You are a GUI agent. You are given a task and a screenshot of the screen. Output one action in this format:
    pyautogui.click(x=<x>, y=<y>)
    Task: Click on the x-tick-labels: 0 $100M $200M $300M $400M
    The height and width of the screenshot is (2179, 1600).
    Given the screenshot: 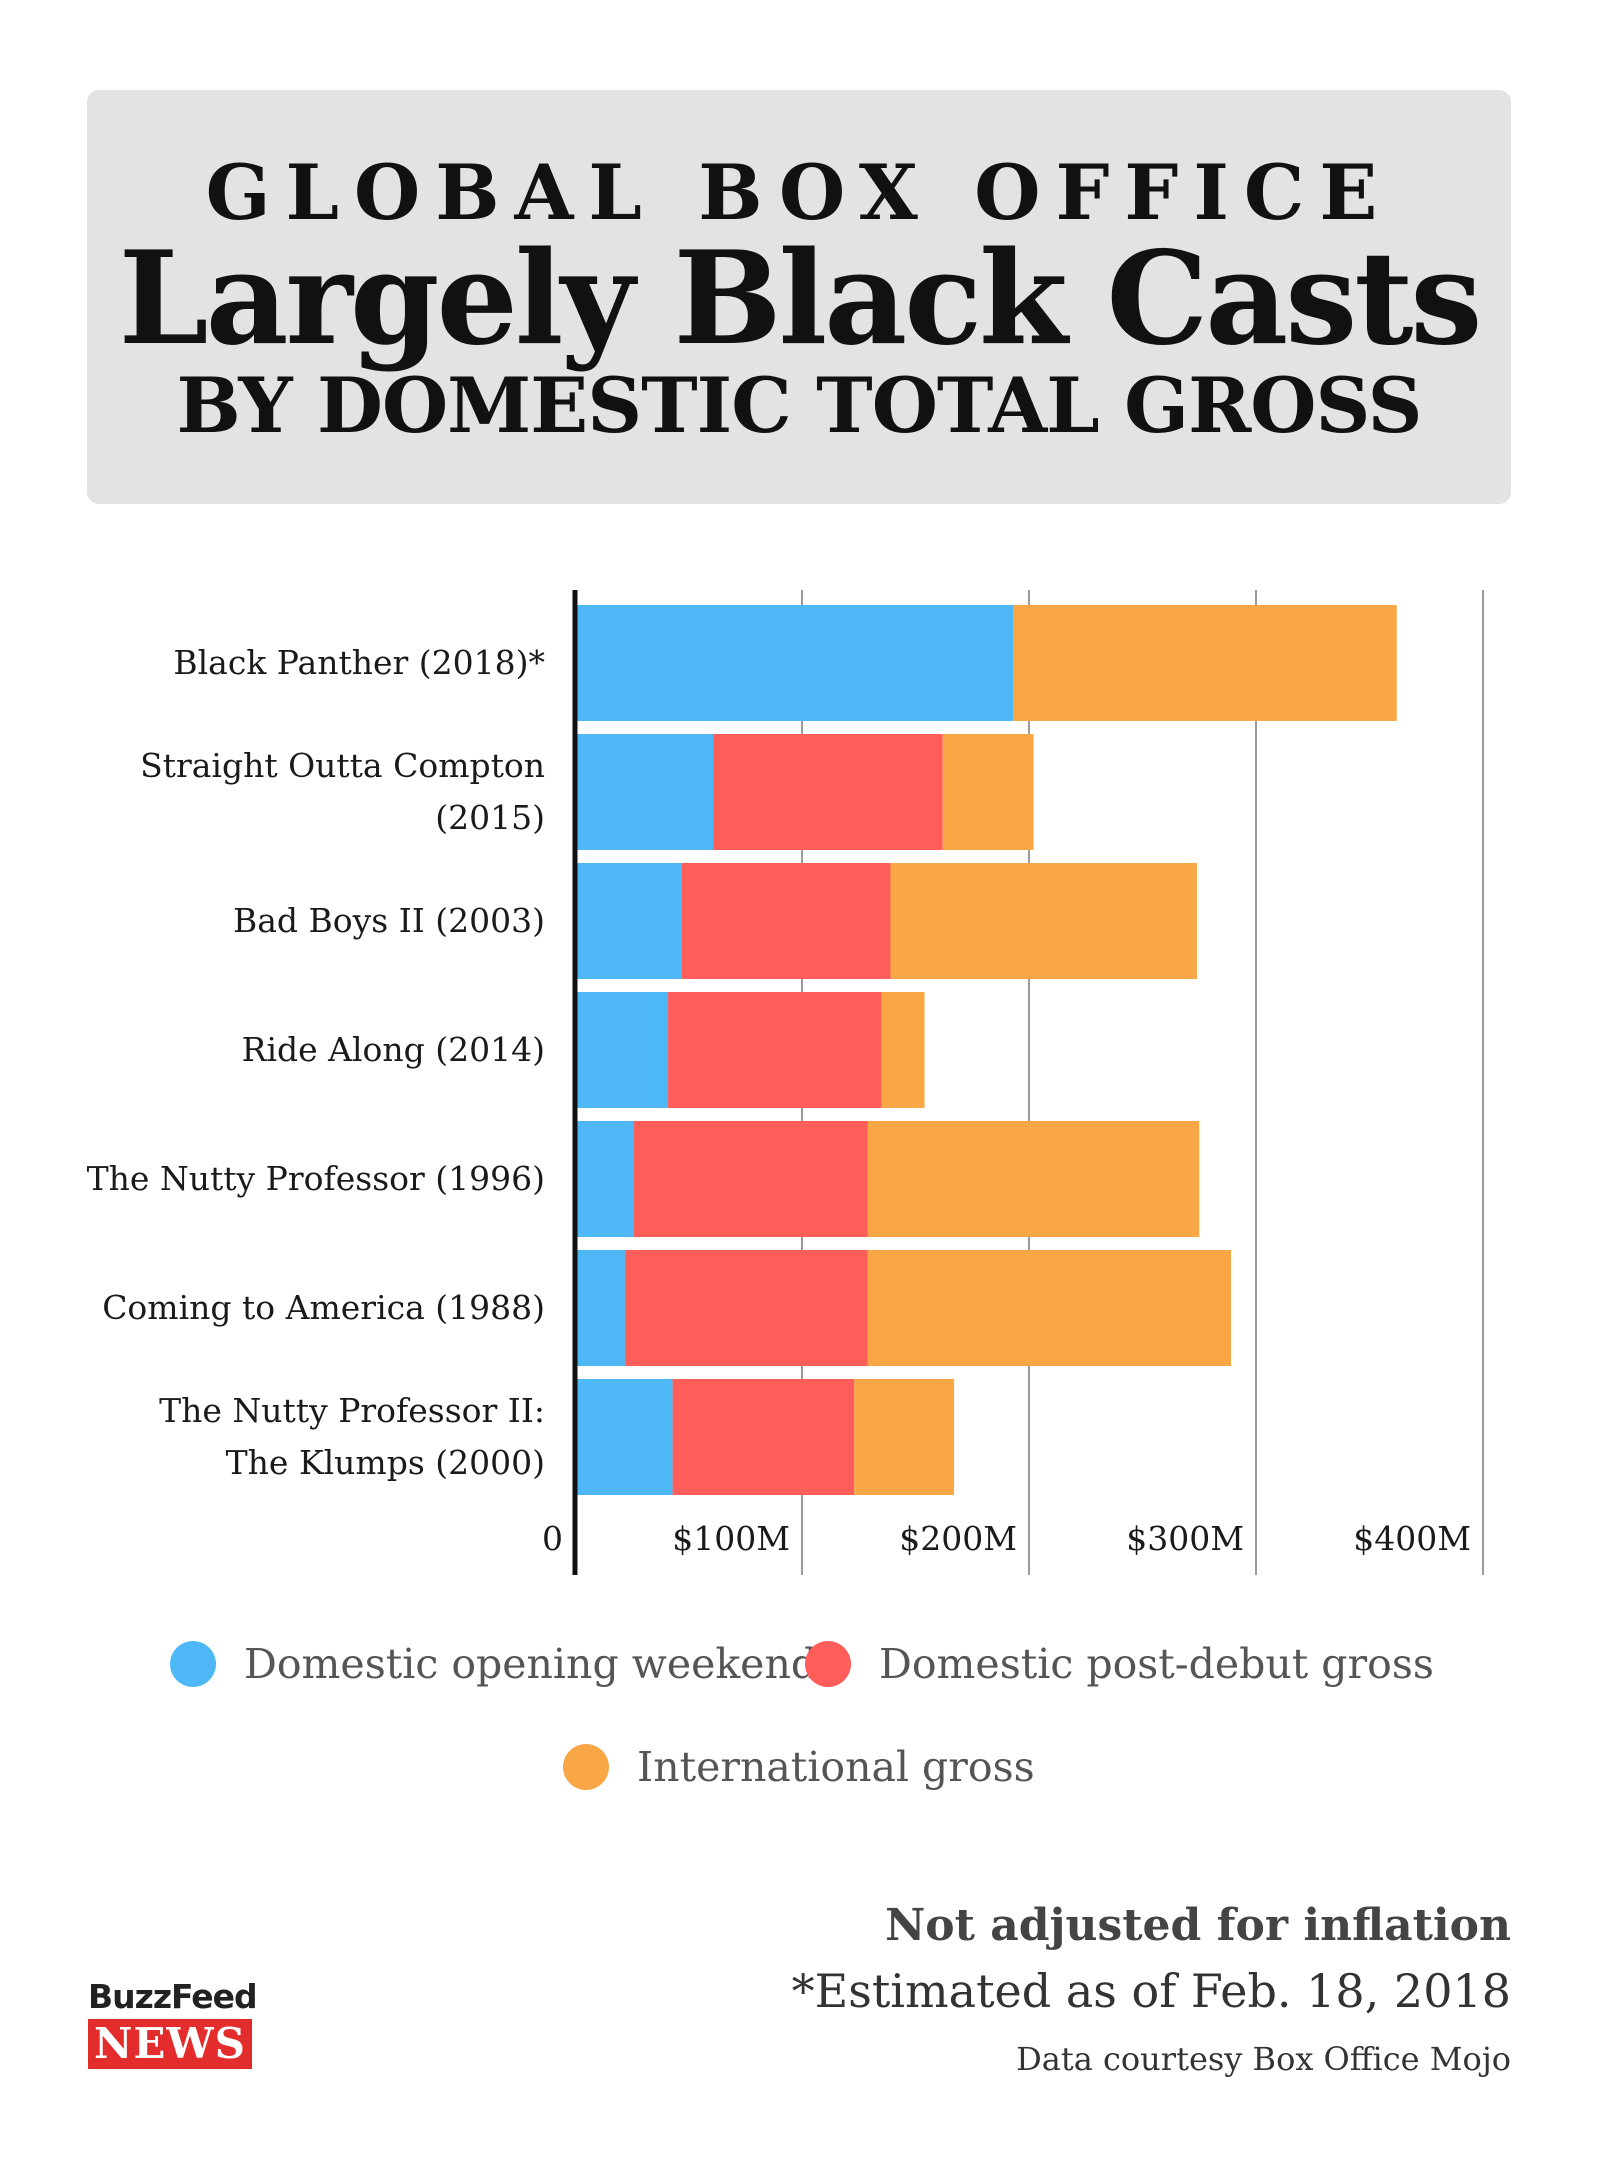 What is the action you would take?
    pyautogui.click(x=1006, y=1538)
    